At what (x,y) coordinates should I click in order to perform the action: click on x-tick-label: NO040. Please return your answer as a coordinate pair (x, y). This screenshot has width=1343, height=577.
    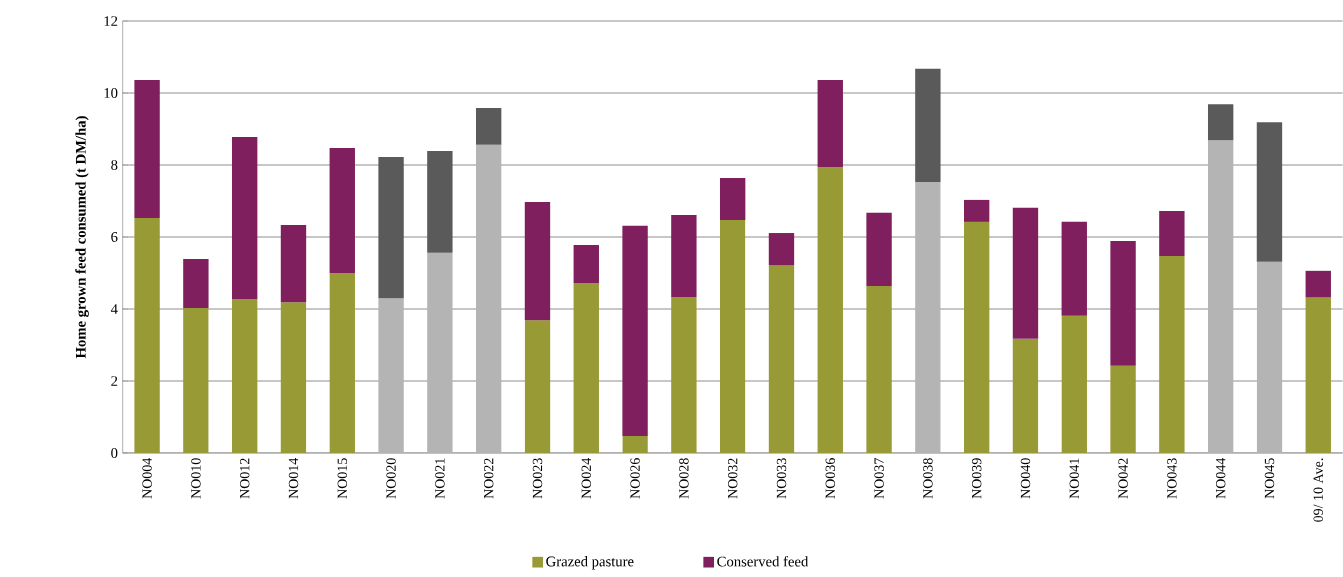
    Looking at the image, I should click on (1025, 478).